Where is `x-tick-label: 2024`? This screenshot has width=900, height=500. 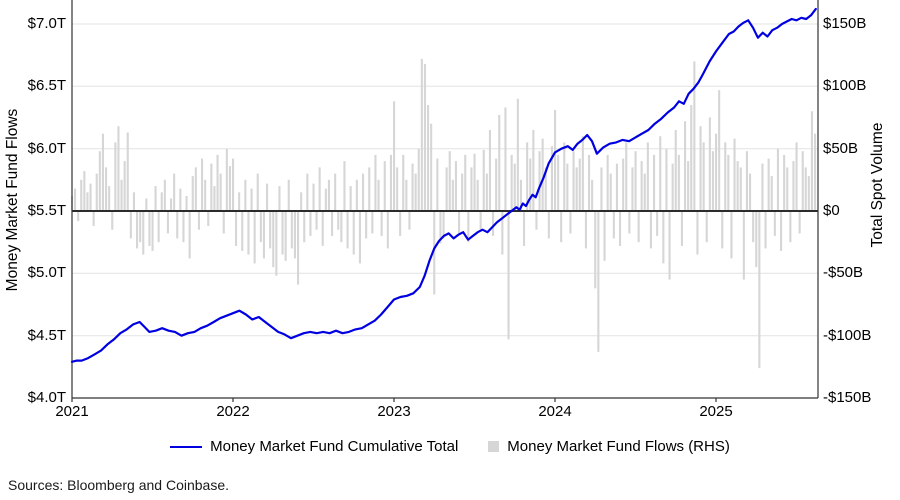
x-tick-label: 2024 is located at coordinates (555, 411).